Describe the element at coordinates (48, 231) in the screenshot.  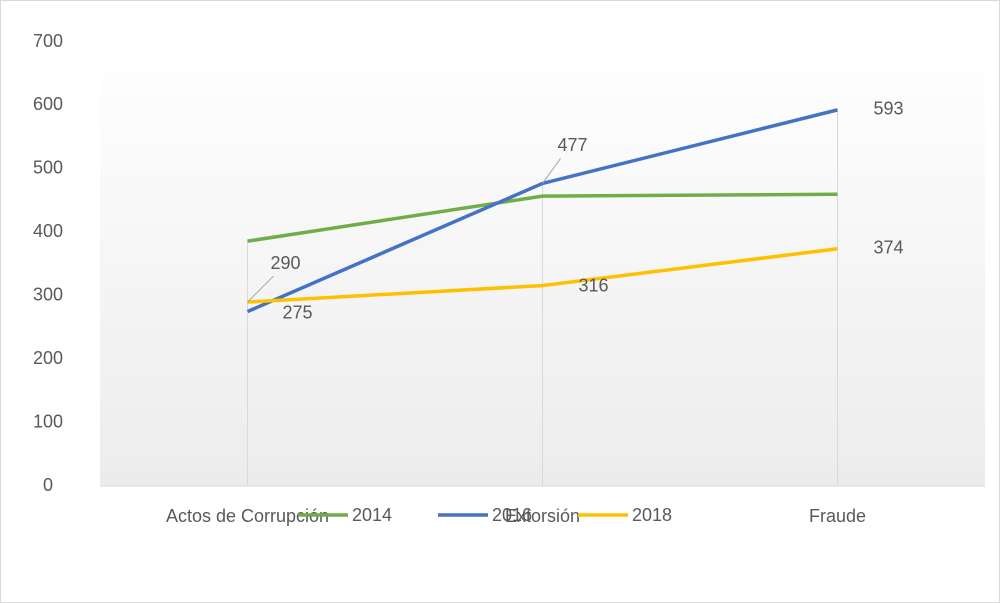
I see `y-tick-label: 400` at that location.